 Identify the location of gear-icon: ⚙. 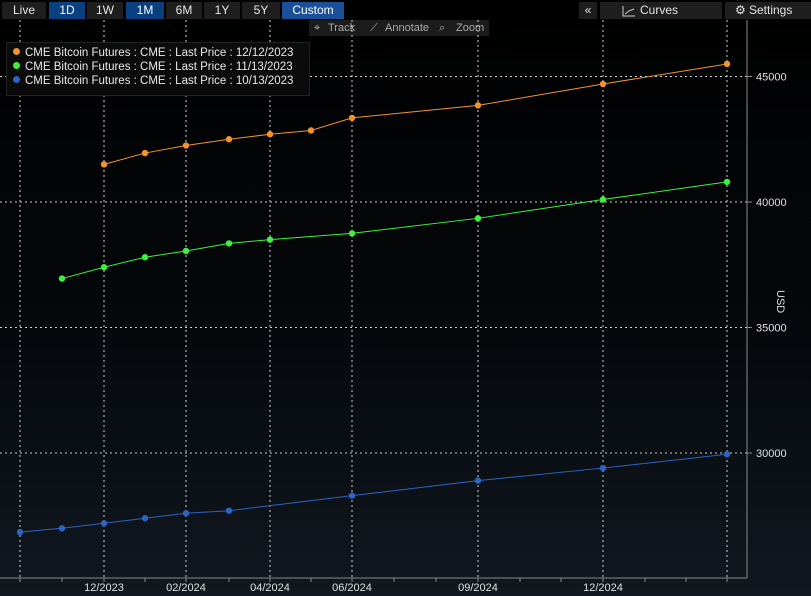
(740, 10).